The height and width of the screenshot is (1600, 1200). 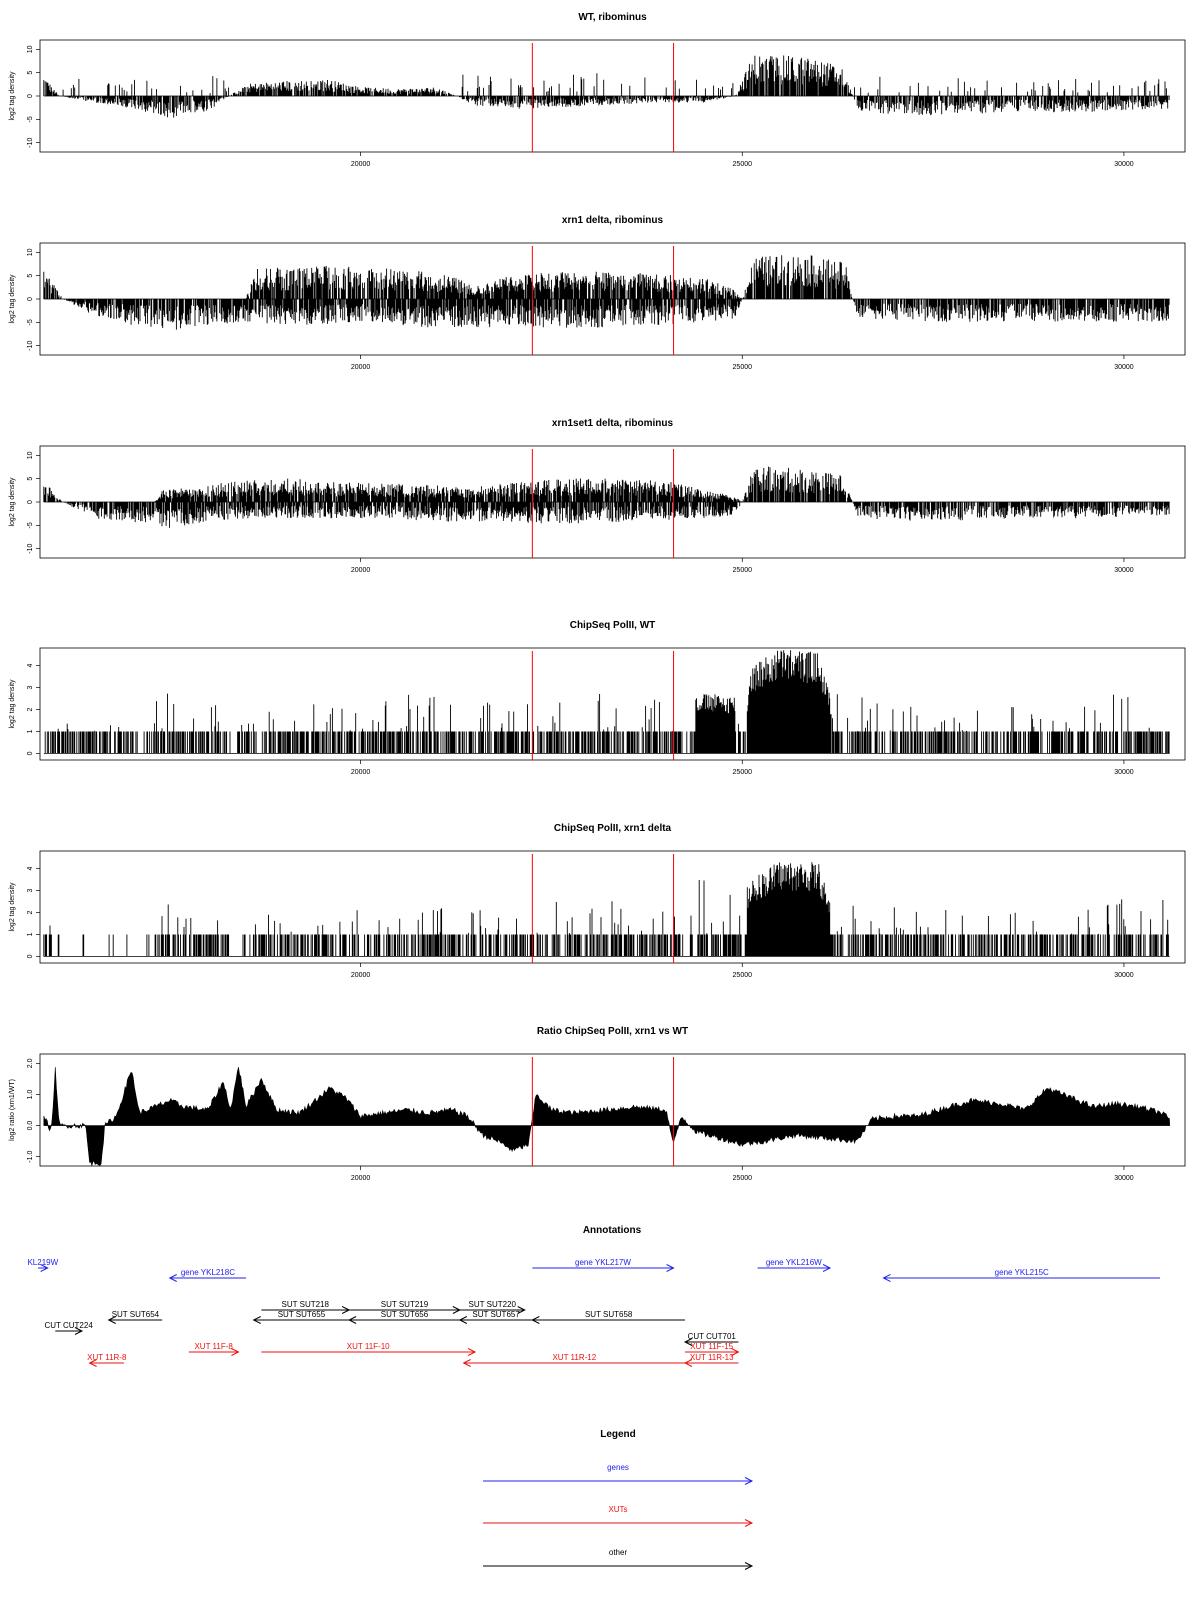 I want to click on annotation-label: XUT 11R-12, so click(x=574, y=1357).